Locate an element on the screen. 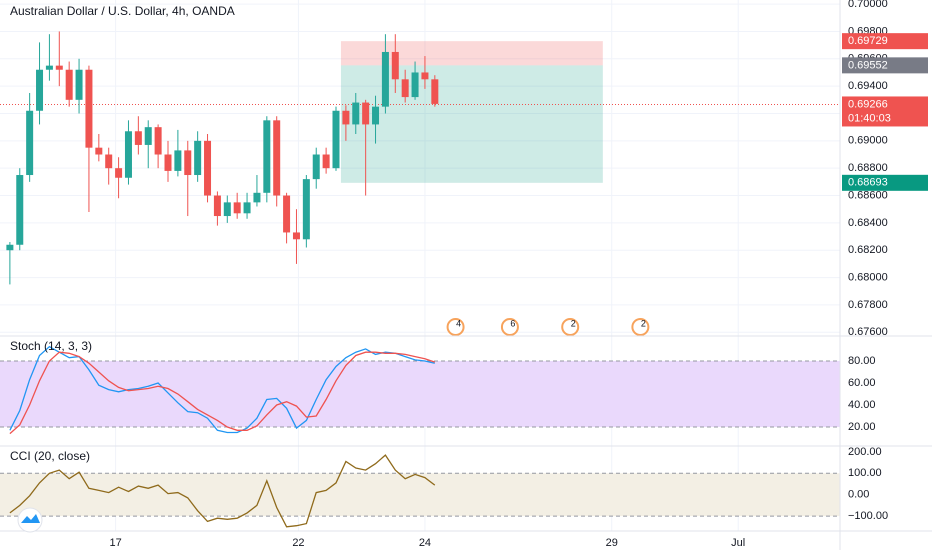  target-price-tag is located at coordinates (885, 182).